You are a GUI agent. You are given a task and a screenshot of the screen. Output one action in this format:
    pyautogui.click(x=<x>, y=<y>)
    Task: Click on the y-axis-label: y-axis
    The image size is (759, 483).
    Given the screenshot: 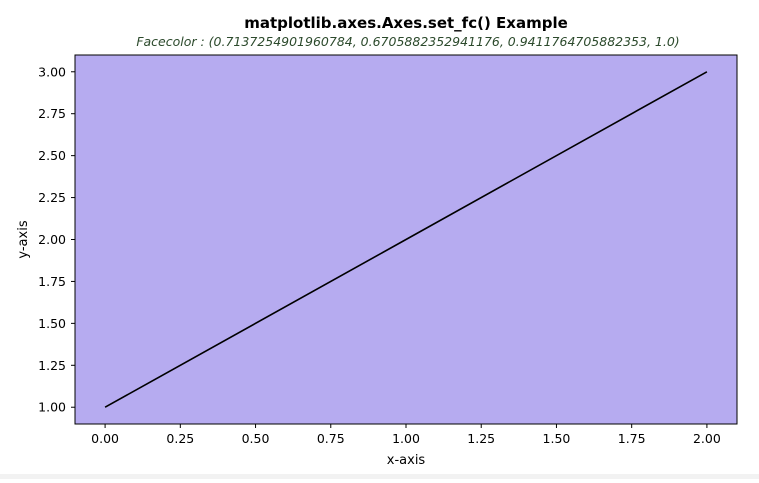 What is the action you would take?
    pyautogui.click(x=23, y=239)
    